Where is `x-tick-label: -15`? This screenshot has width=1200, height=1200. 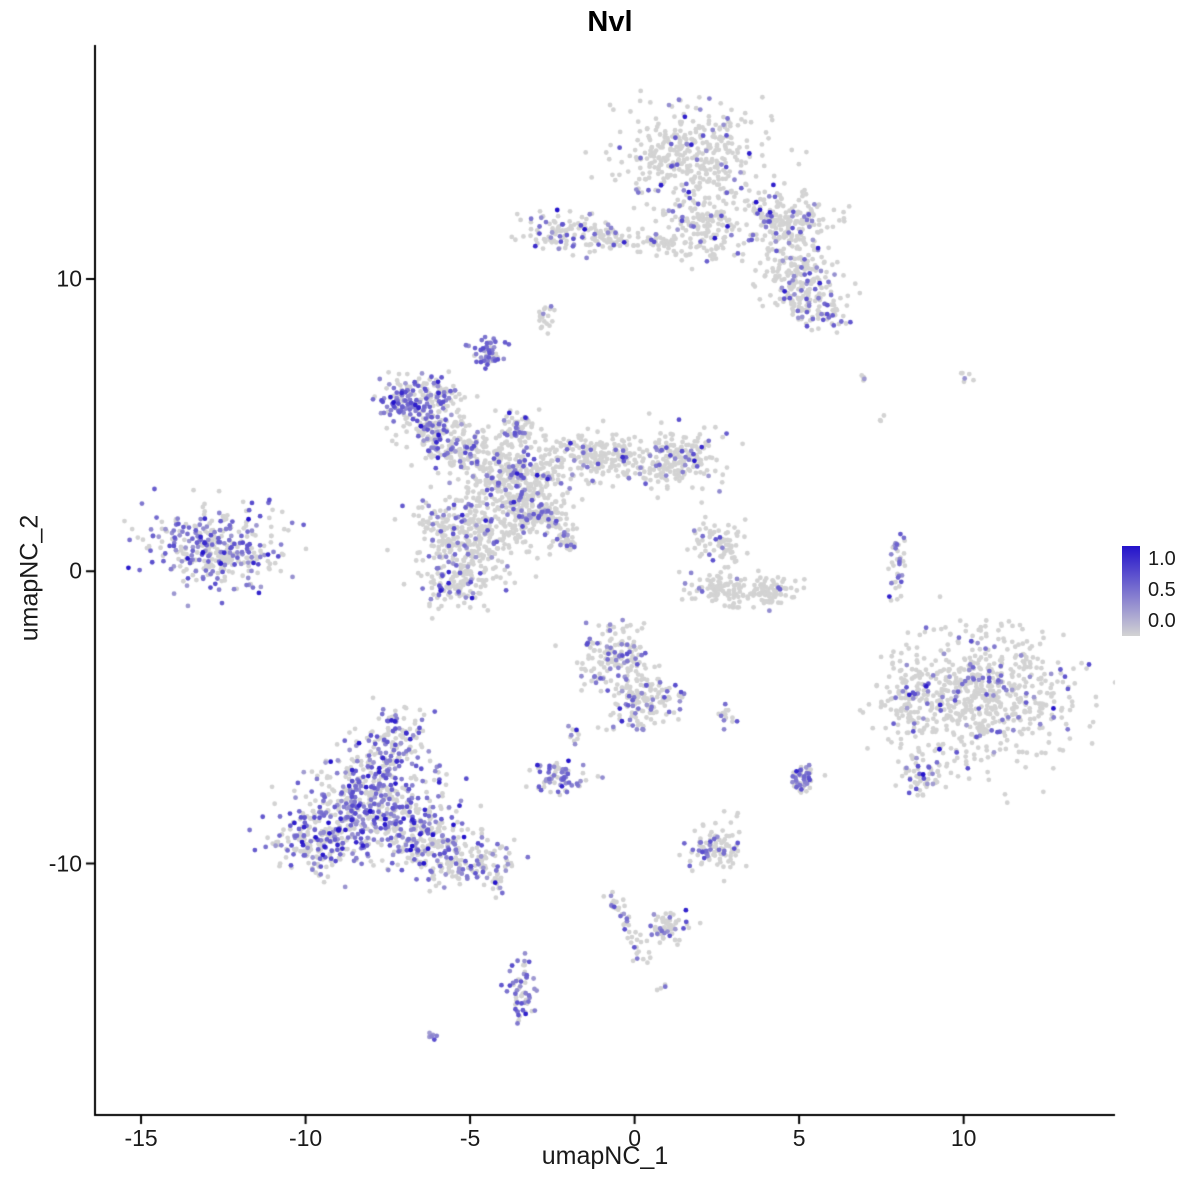 x-tick-label: -15 is located at coordinates (141, 1138).